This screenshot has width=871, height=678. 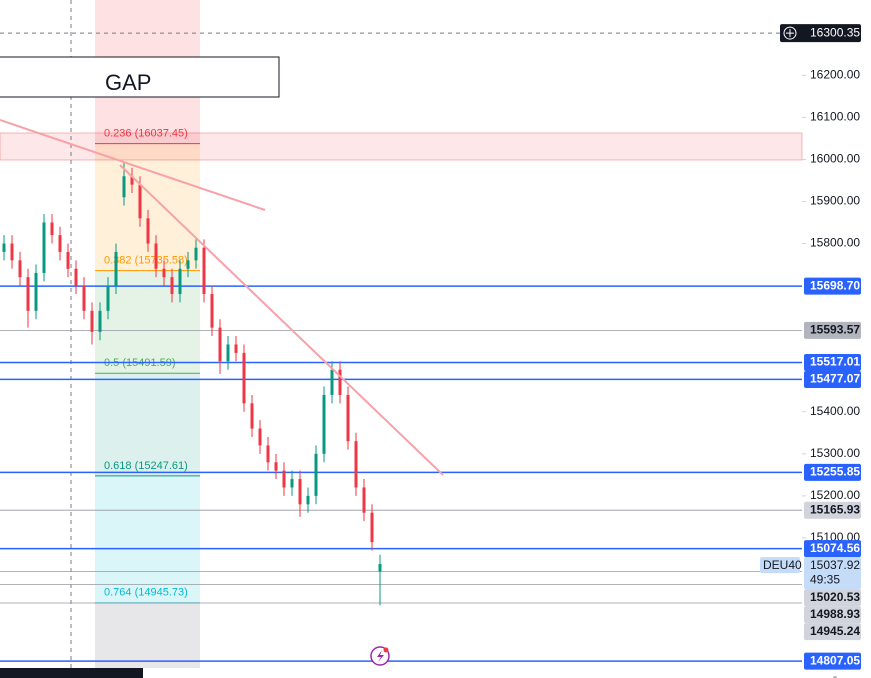 What do you see at coordinates (835, 117) in the screenshot?
I see `y-tick-label: 16100.00` at bounding box center [835, 117].